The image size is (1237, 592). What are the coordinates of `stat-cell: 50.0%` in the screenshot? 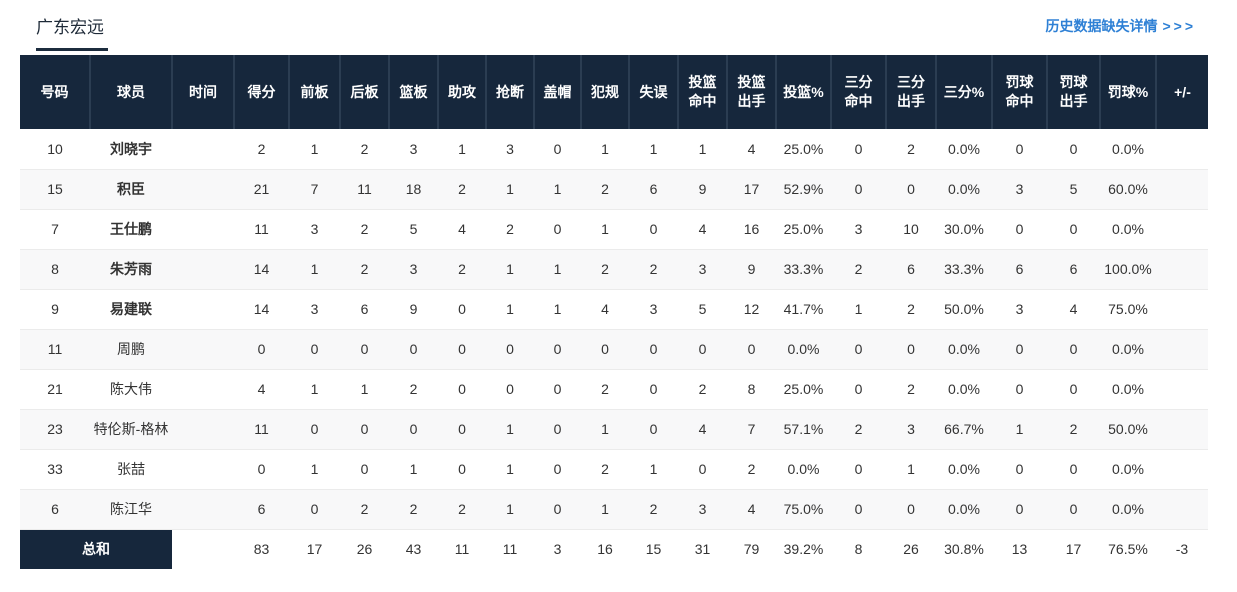 It's located at (964, 309).